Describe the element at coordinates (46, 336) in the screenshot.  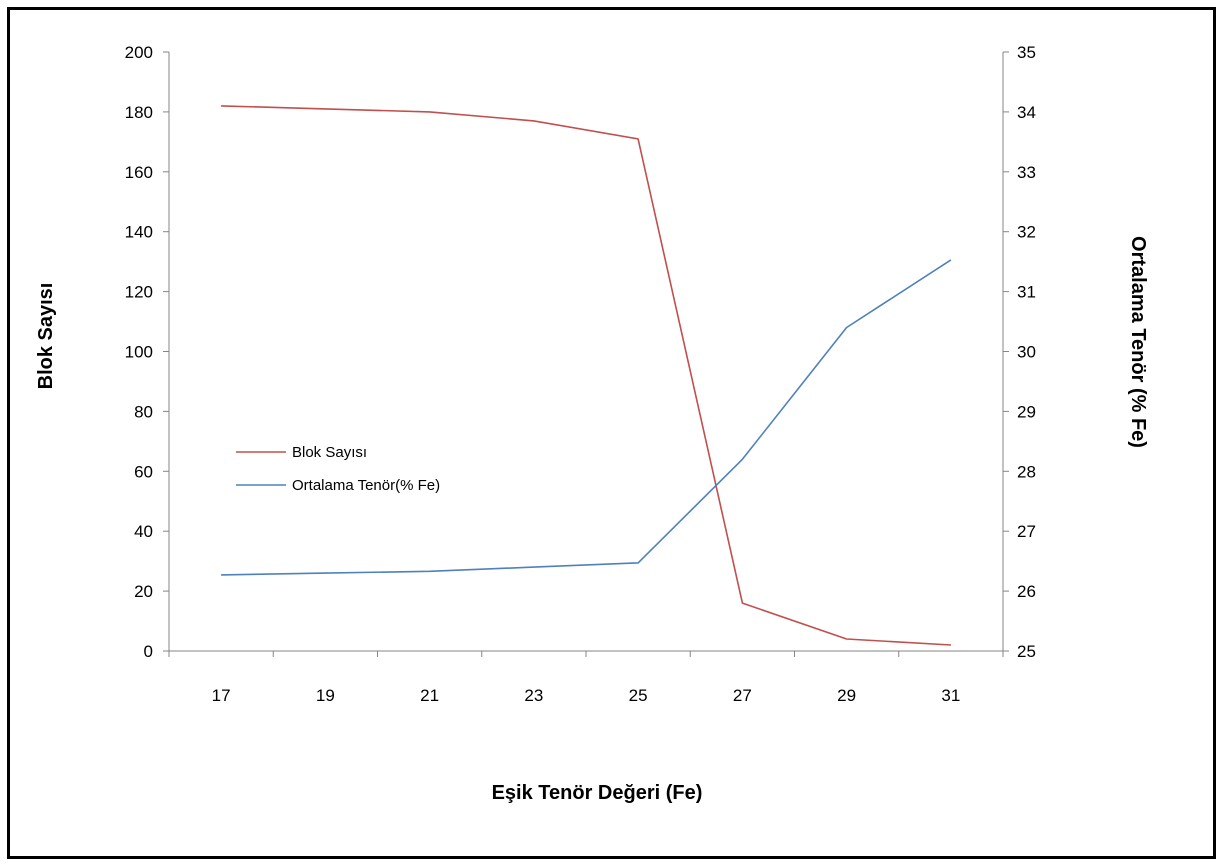
I see `y-axis-title: Blok Sayısı` at that location.